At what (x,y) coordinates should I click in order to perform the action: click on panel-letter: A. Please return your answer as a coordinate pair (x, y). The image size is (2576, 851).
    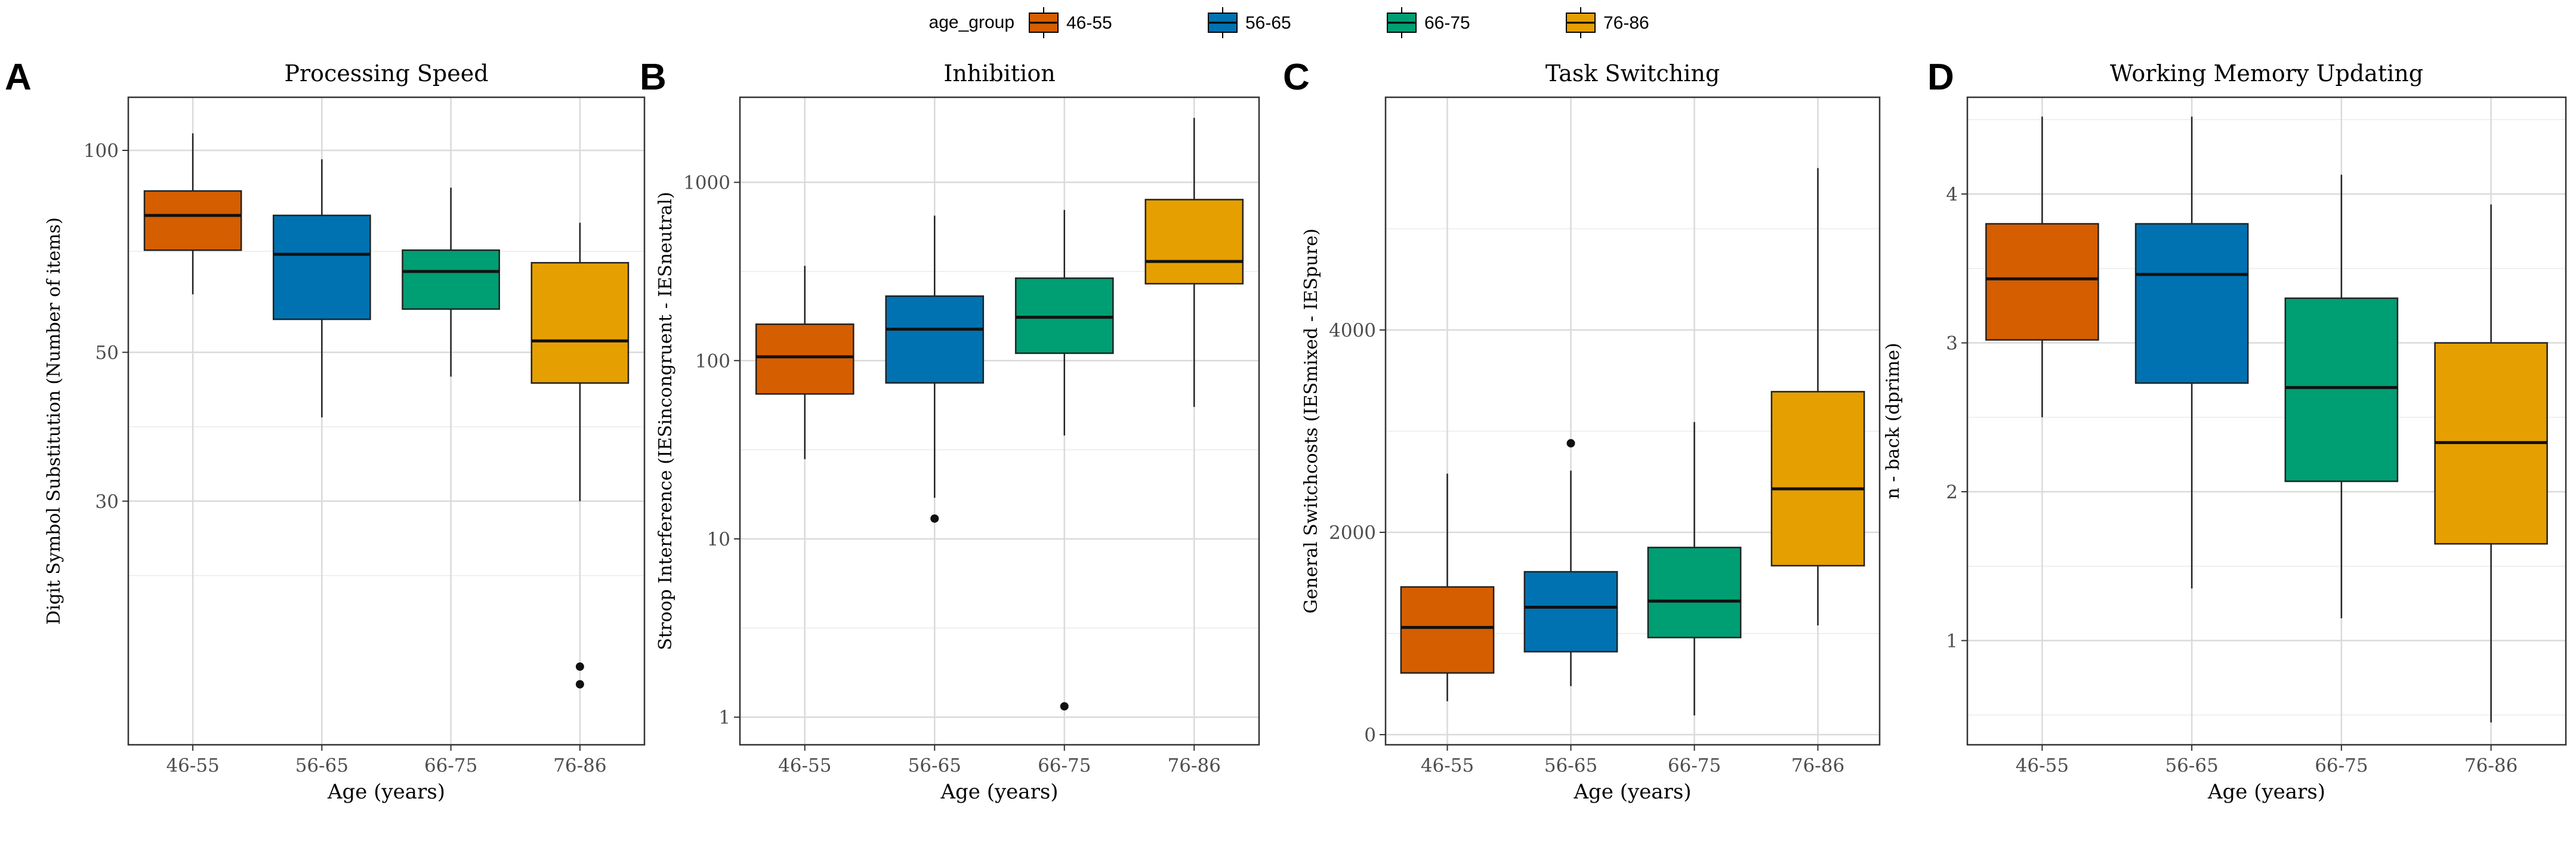
    Looking at the image, I should click on (18, 77).